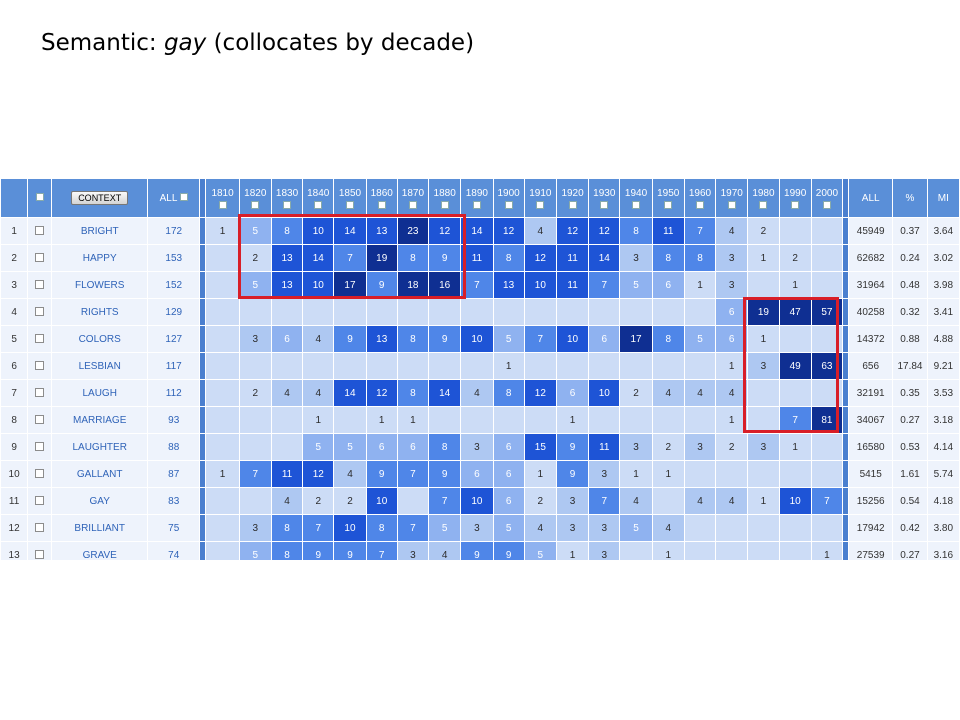 Image resolution: width=960 pixels, height=720 pixels. What do you see at coordinates (174, 474) in the screenshot?
I see `row-total-link: 87` at bounding box center [174, 474].